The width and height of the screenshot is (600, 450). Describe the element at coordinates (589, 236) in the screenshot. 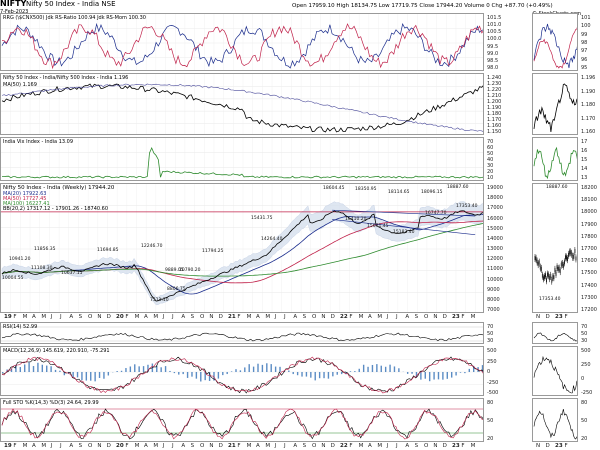

I see `y-tick-label: 17800` at that location.